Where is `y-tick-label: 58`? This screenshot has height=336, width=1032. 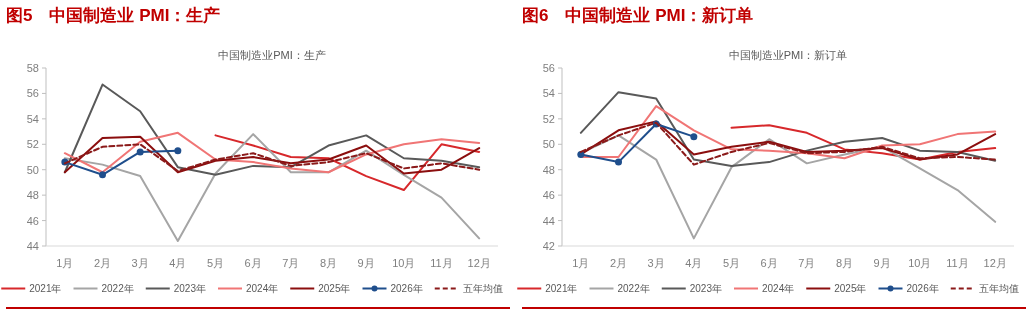 y-tick-label: 58 is located at coordinates (32, 68).